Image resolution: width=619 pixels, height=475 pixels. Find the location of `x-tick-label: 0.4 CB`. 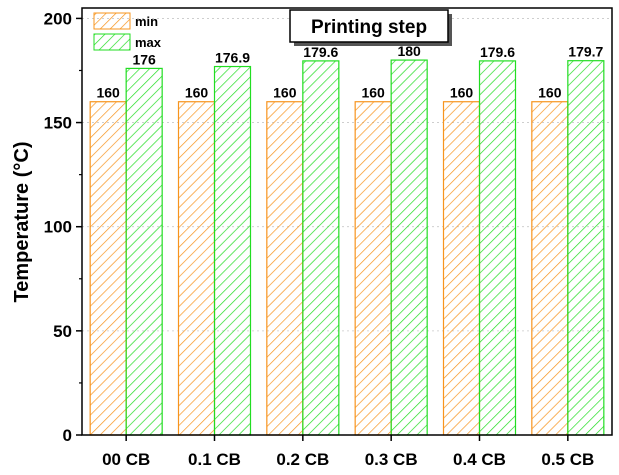

x-tick-label: 0.4 CB is located at coordinates (479, 459).